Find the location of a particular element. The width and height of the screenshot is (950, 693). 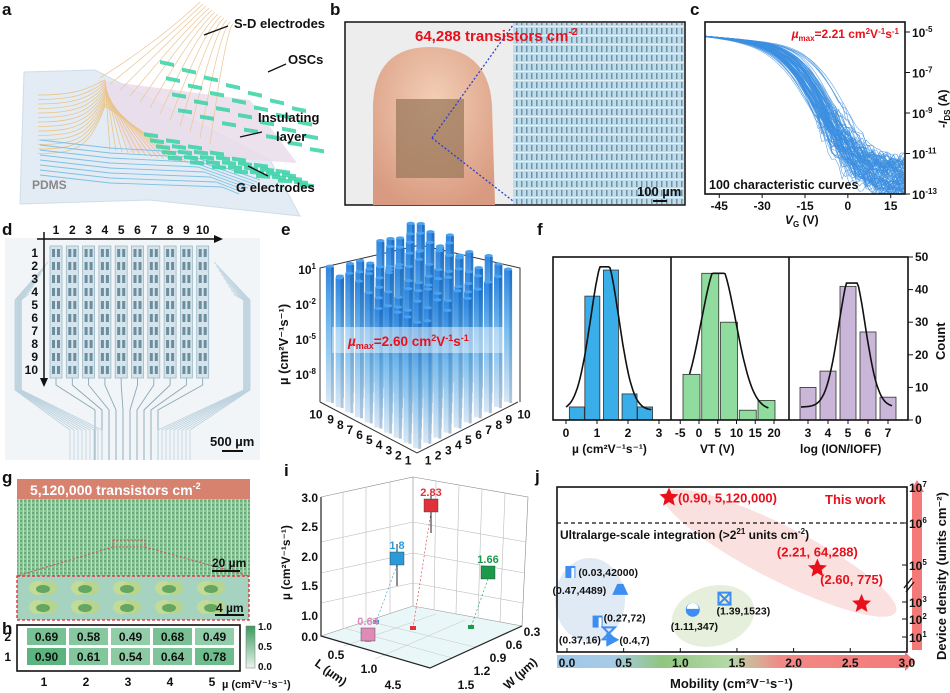

array-column is located at coordinates (154, 312).